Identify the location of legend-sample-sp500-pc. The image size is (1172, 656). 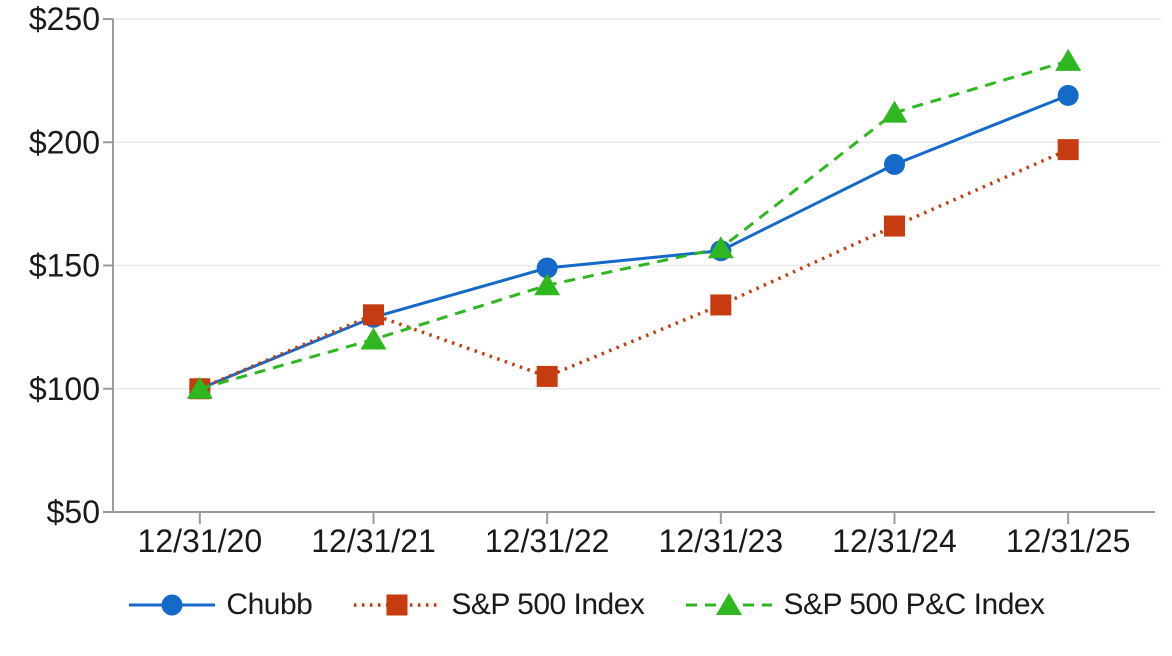
(729, 604).